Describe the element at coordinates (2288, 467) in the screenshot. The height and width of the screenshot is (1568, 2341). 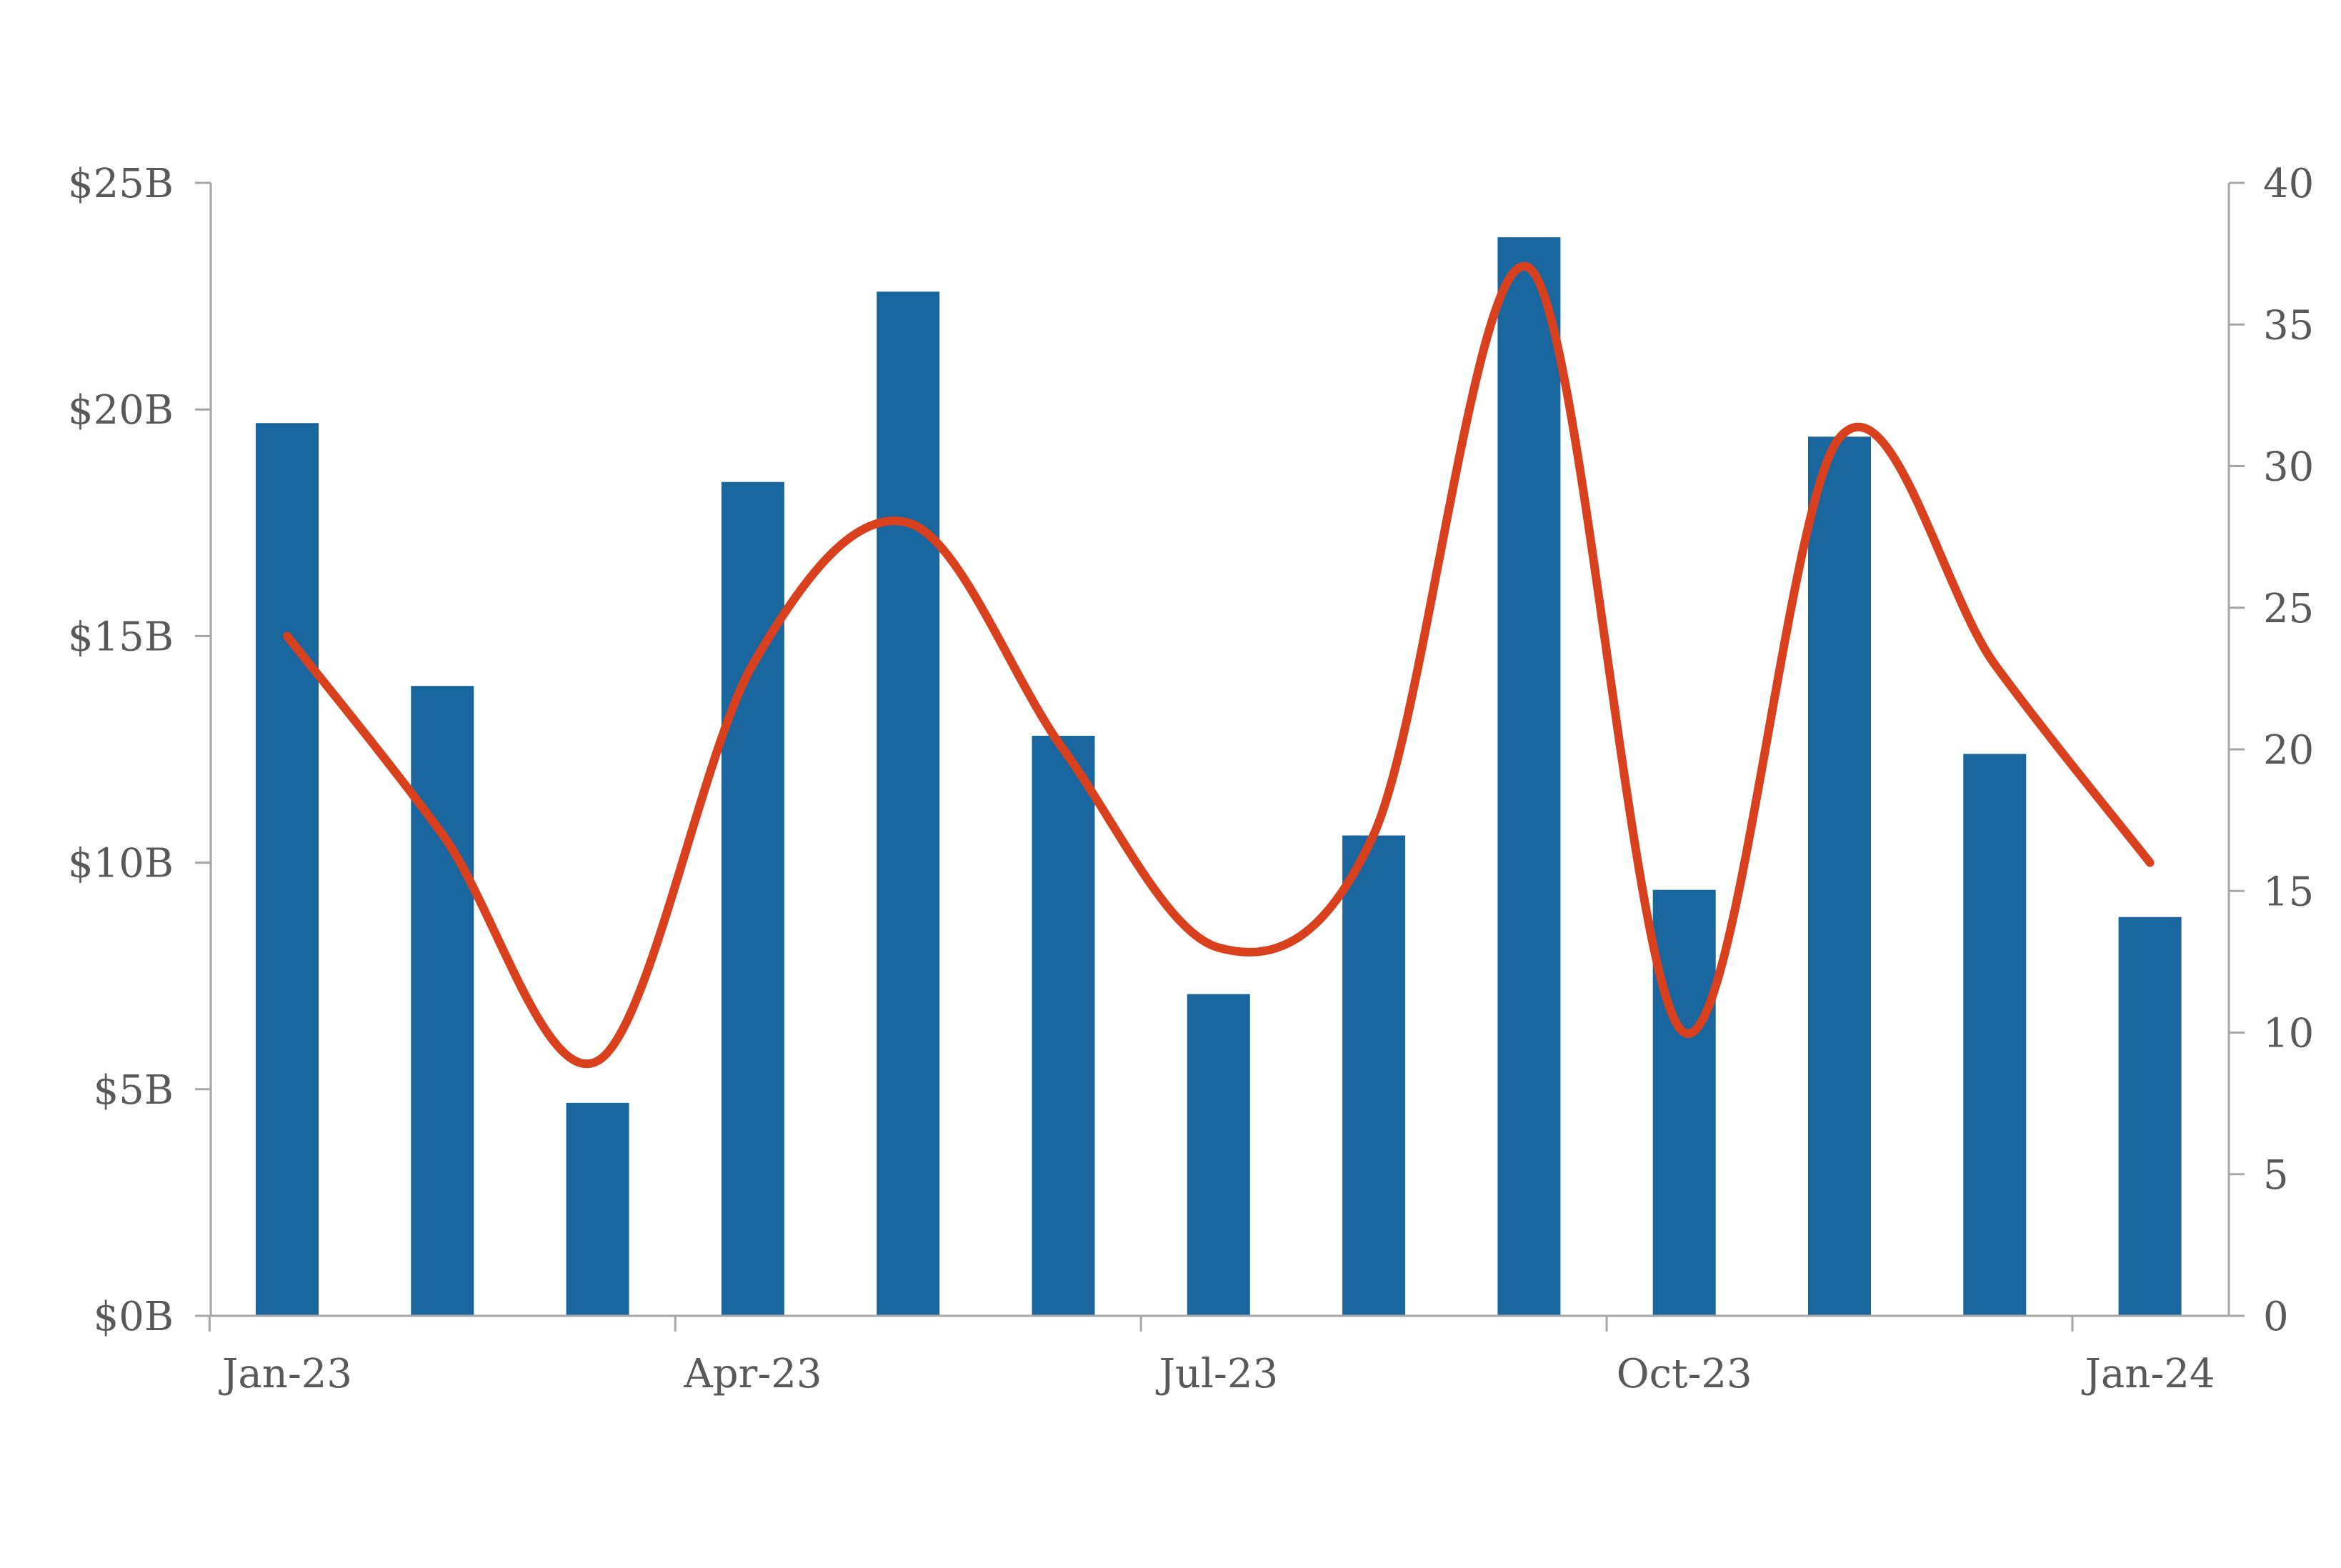
I see `right-y-tick-label: 30` at that location.